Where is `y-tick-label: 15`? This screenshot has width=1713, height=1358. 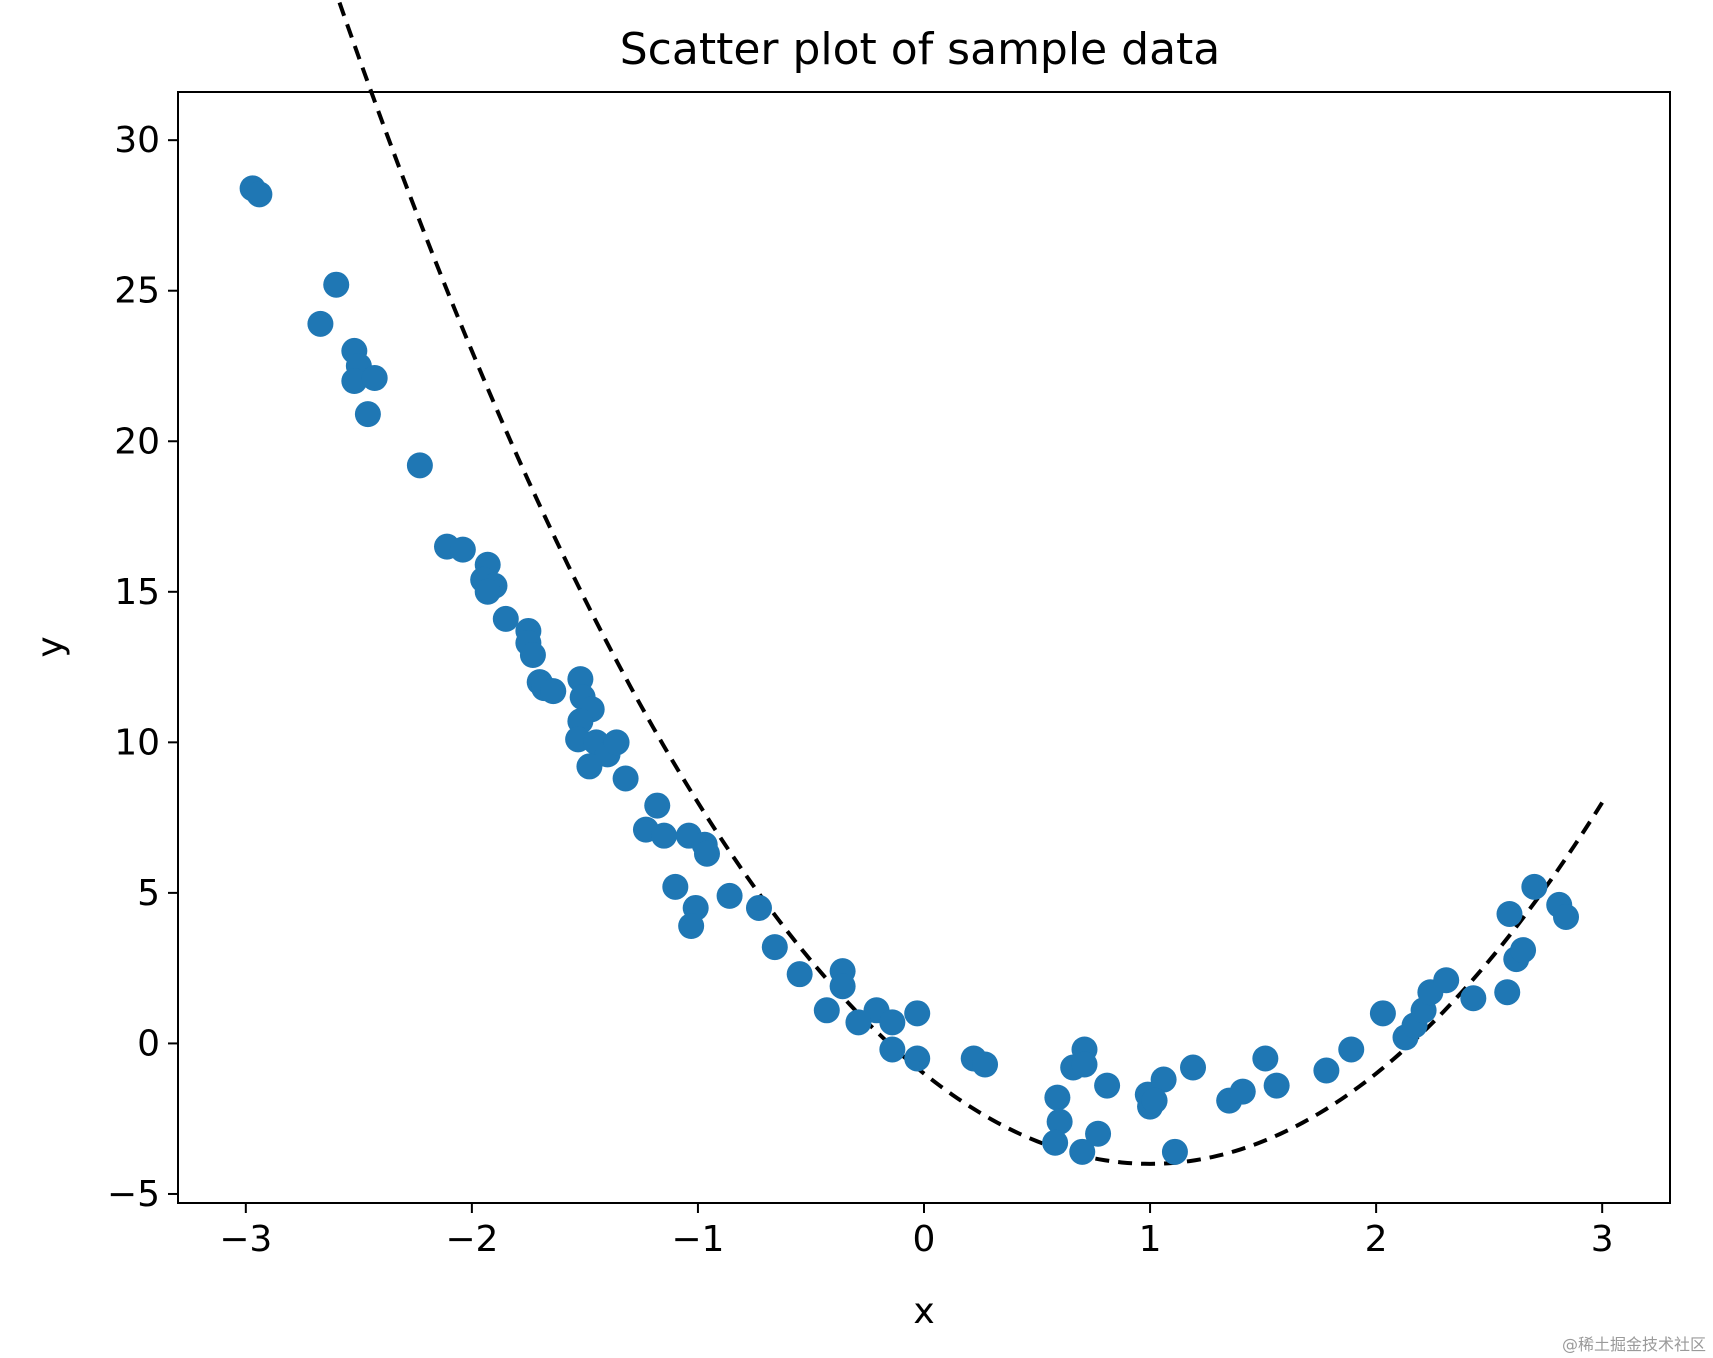
y-tick-label: 15 is located at coordinates (137, 592).